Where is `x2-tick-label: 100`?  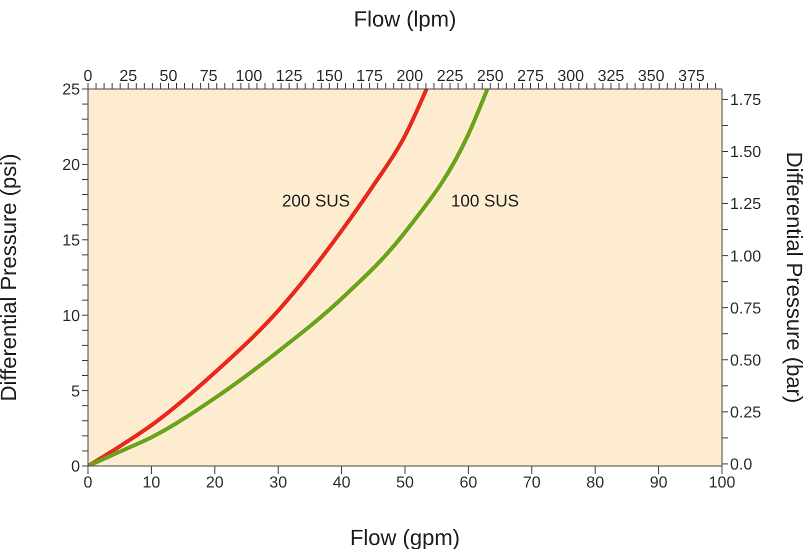
x2-tick-label: 100 is located at coordinates (249, 76).